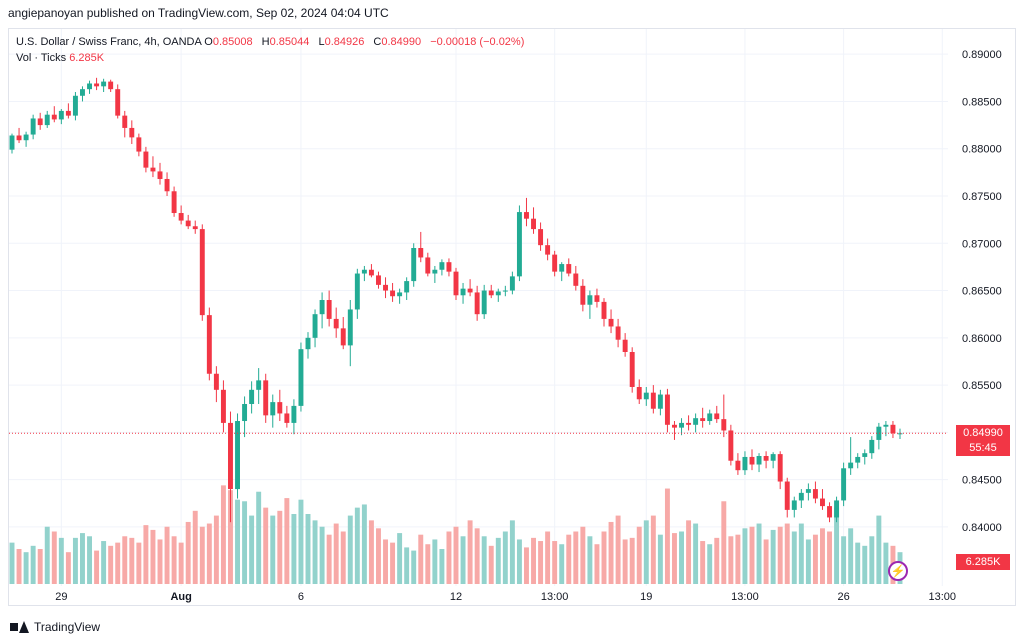 The height and width of the screenshot is (643, 1024). I want to click on volume-row: Vol · Ticks 6.285K, so click(273, 58).